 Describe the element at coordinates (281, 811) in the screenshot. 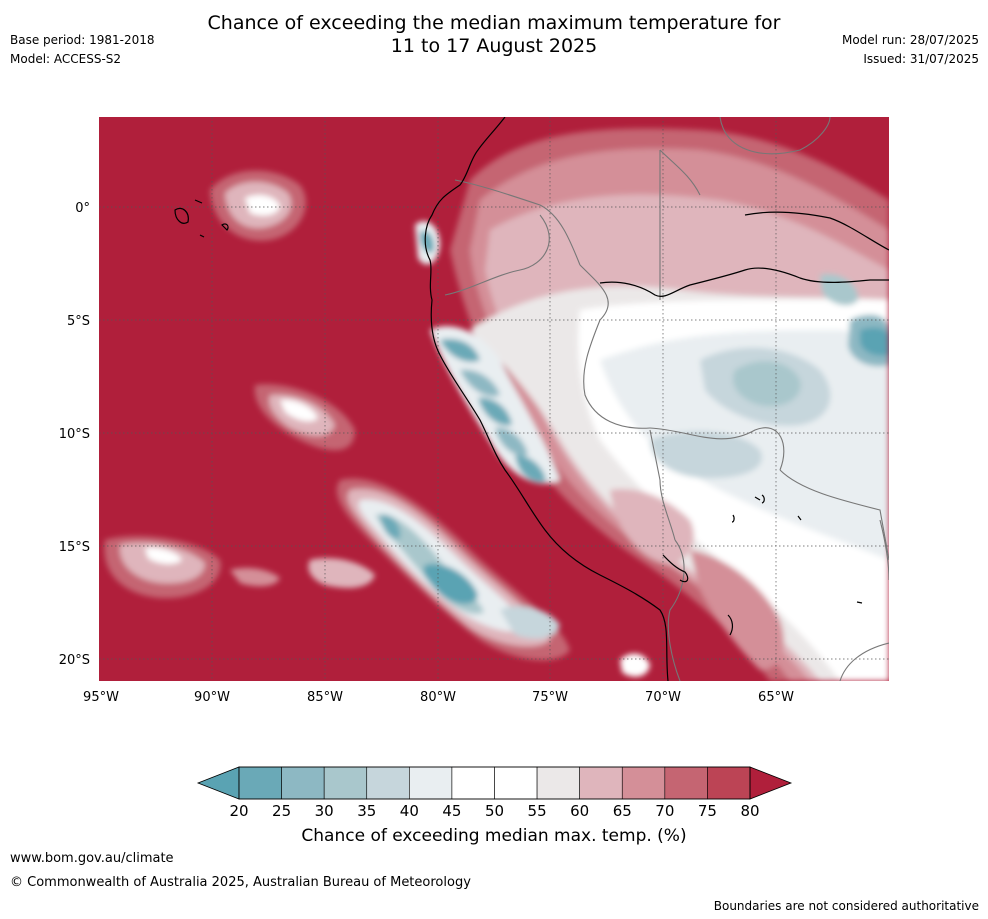

I see `colorbar-tick-label: 25` at that location.